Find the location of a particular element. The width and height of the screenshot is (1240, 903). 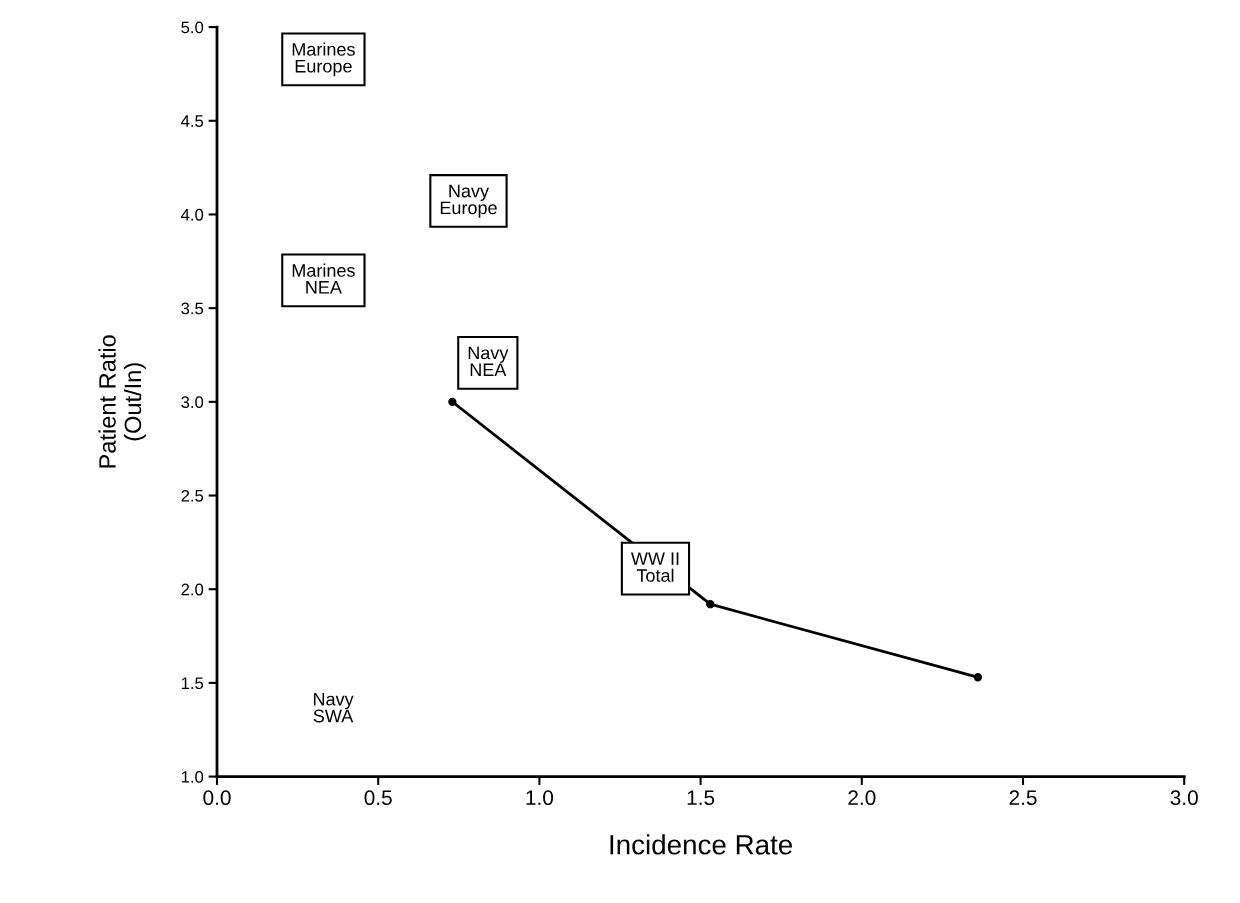

x-tick-label: 0.5 is located at coordinates (378, 798).